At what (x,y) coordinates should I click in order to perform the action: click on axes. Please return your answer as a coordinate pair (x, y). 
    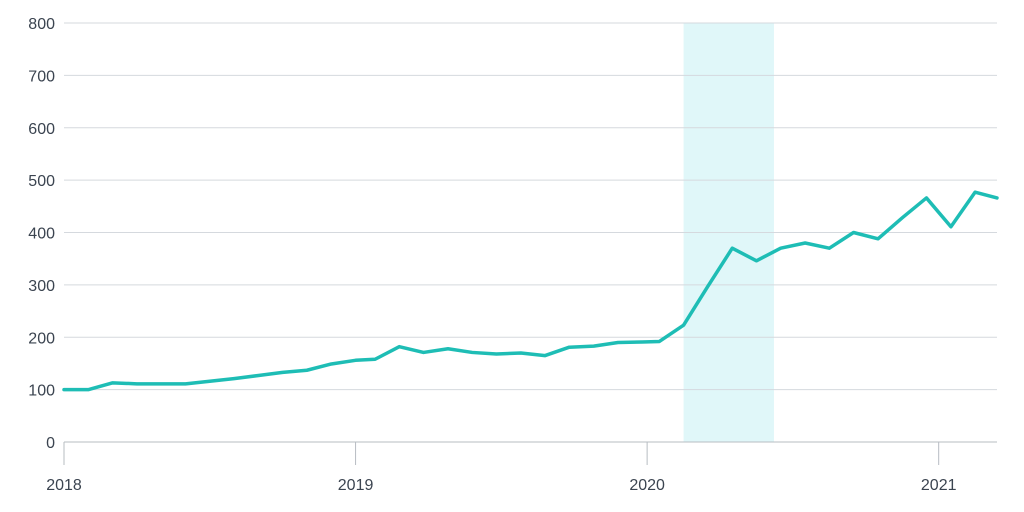
    Looking at the image, I should click on (530, 453).